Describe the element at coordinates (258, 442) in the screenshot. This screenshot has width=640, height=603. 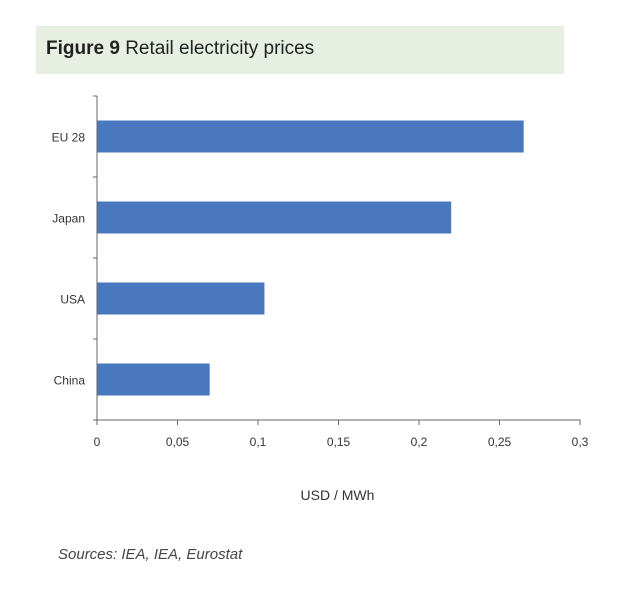
I see `x-tick-label: 0,1` at that location.